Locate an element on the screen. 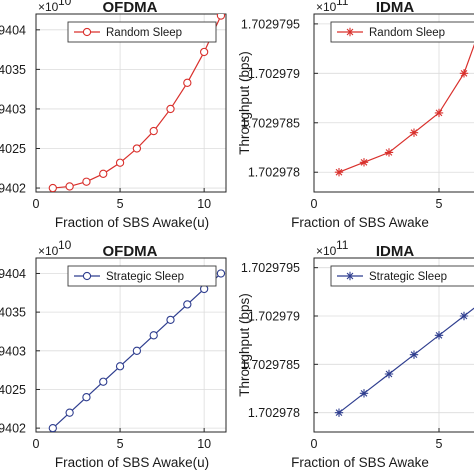  y-tick-label: 94025 is located at coordinates (13, 149).